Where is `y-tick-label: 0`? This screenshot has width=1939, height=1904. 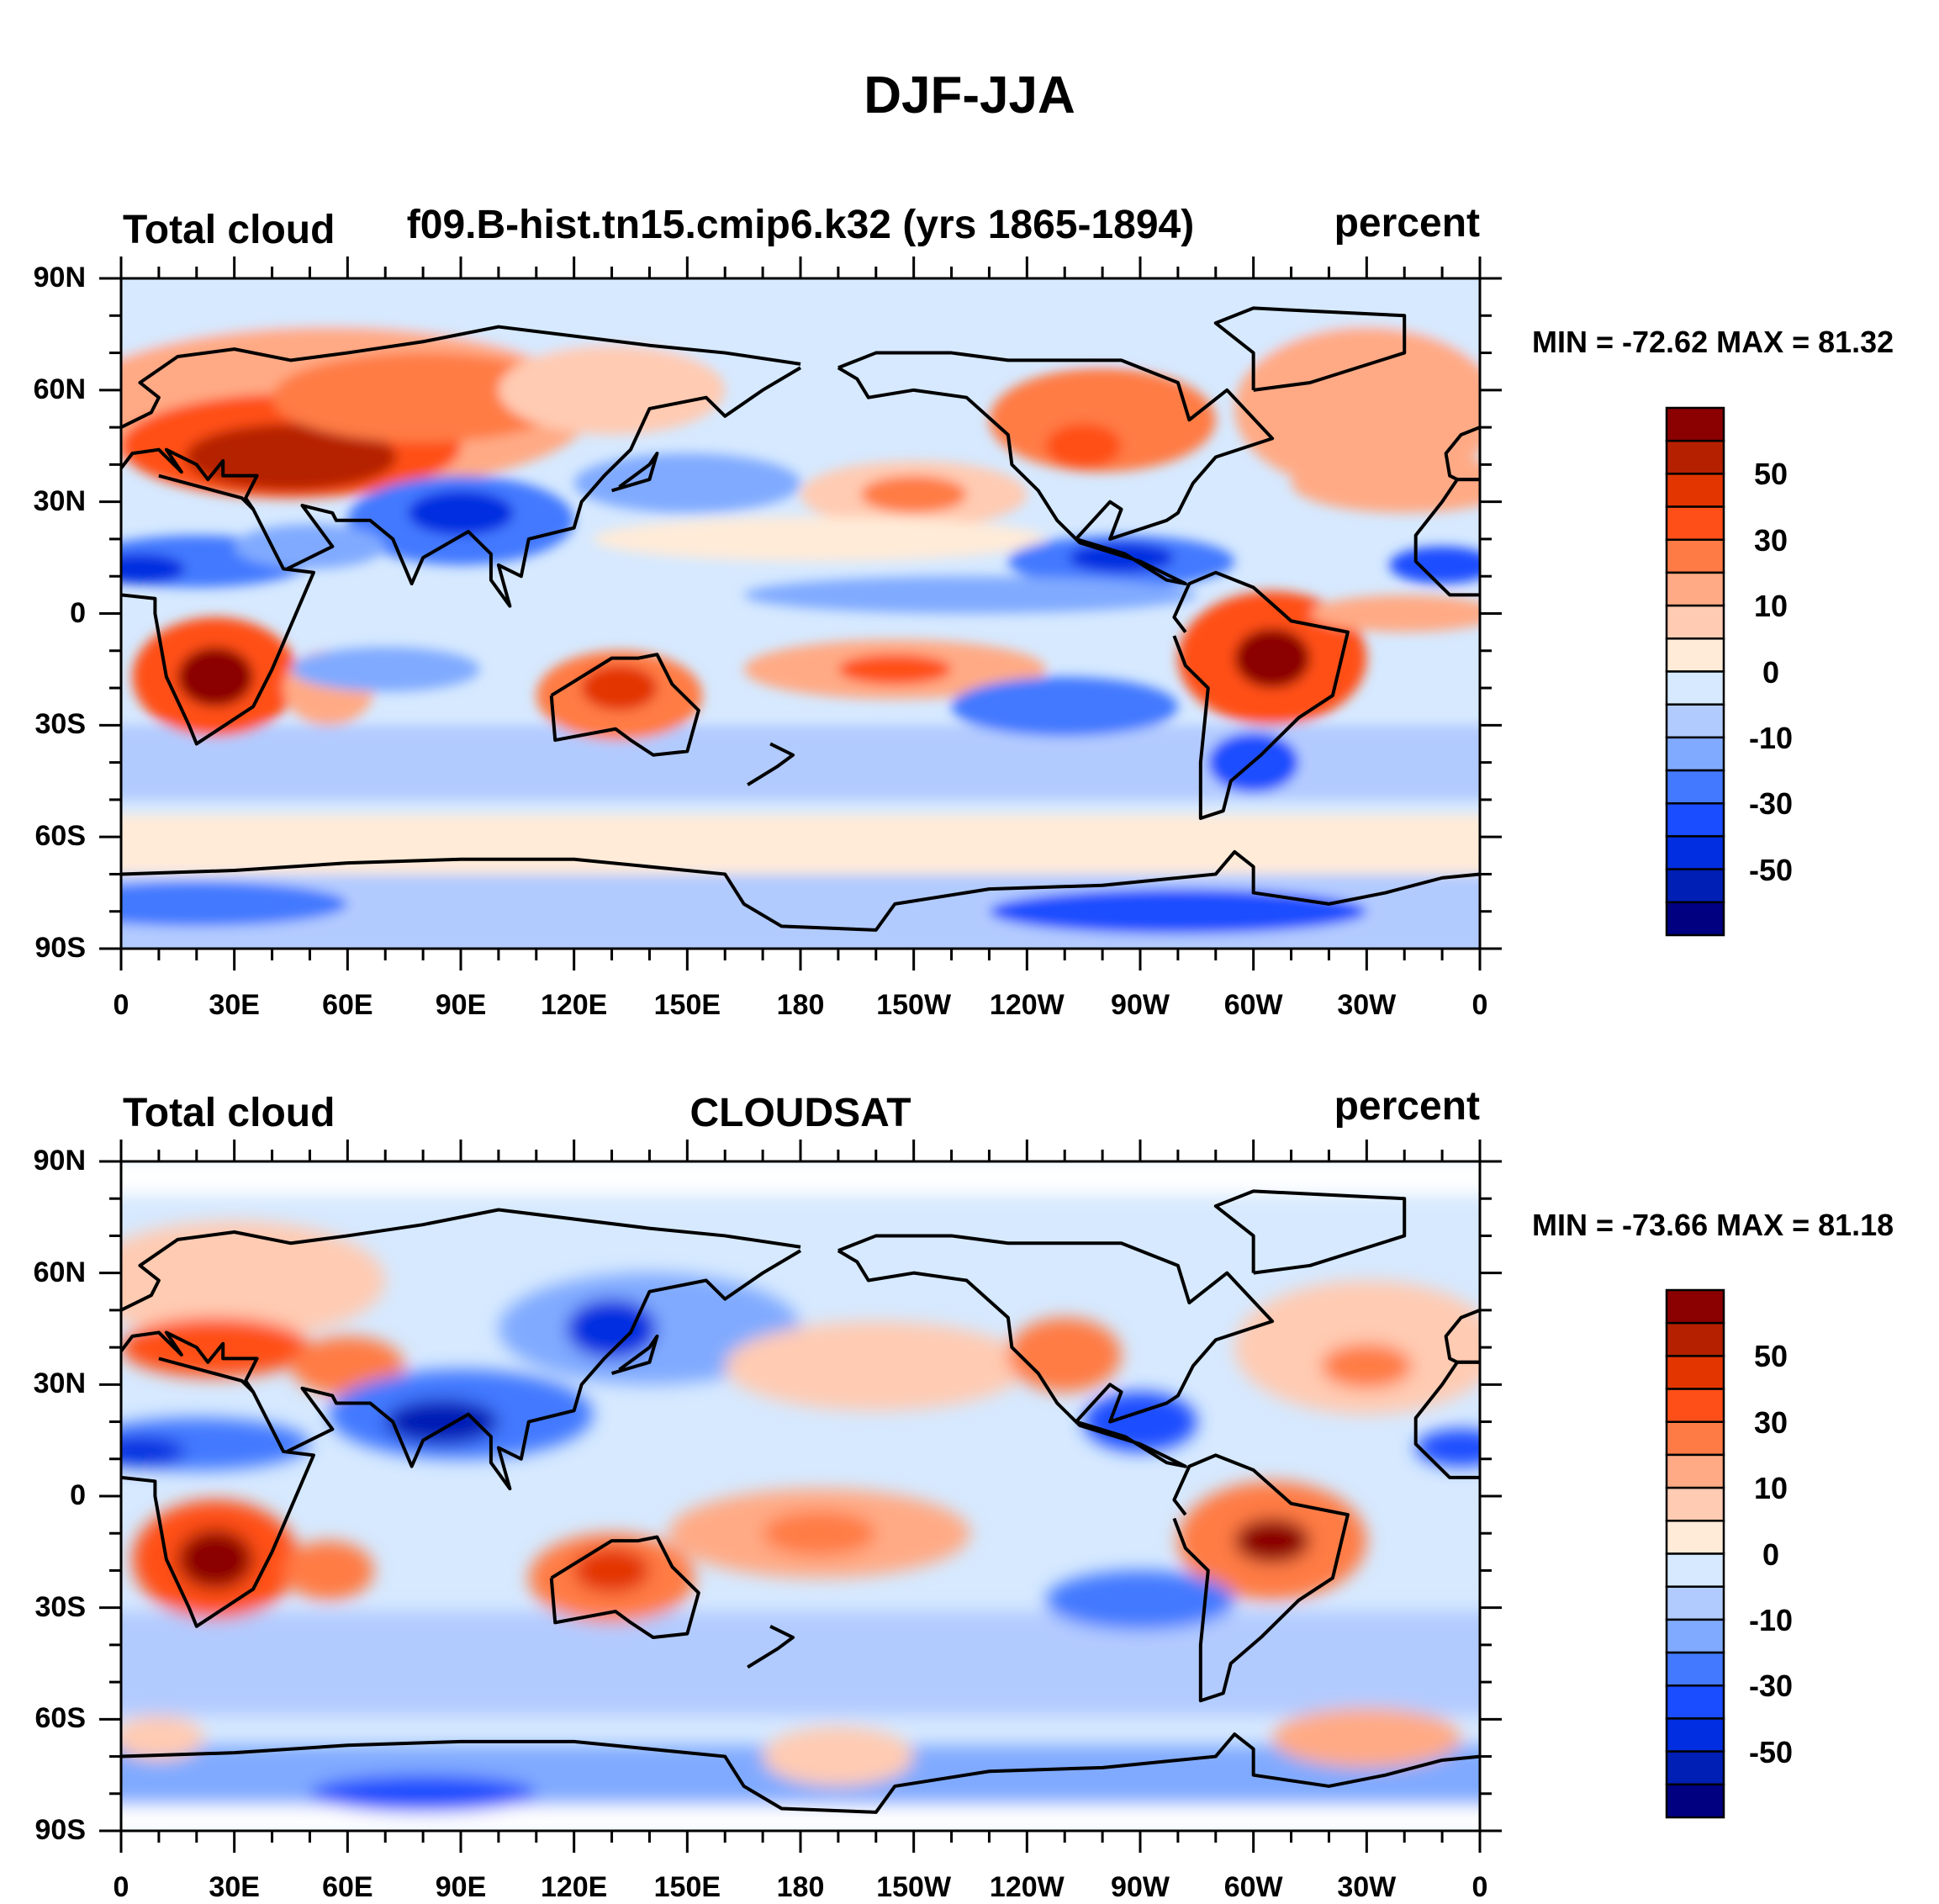
y-tick-label: 0 is located at coordinates (78, 1495).